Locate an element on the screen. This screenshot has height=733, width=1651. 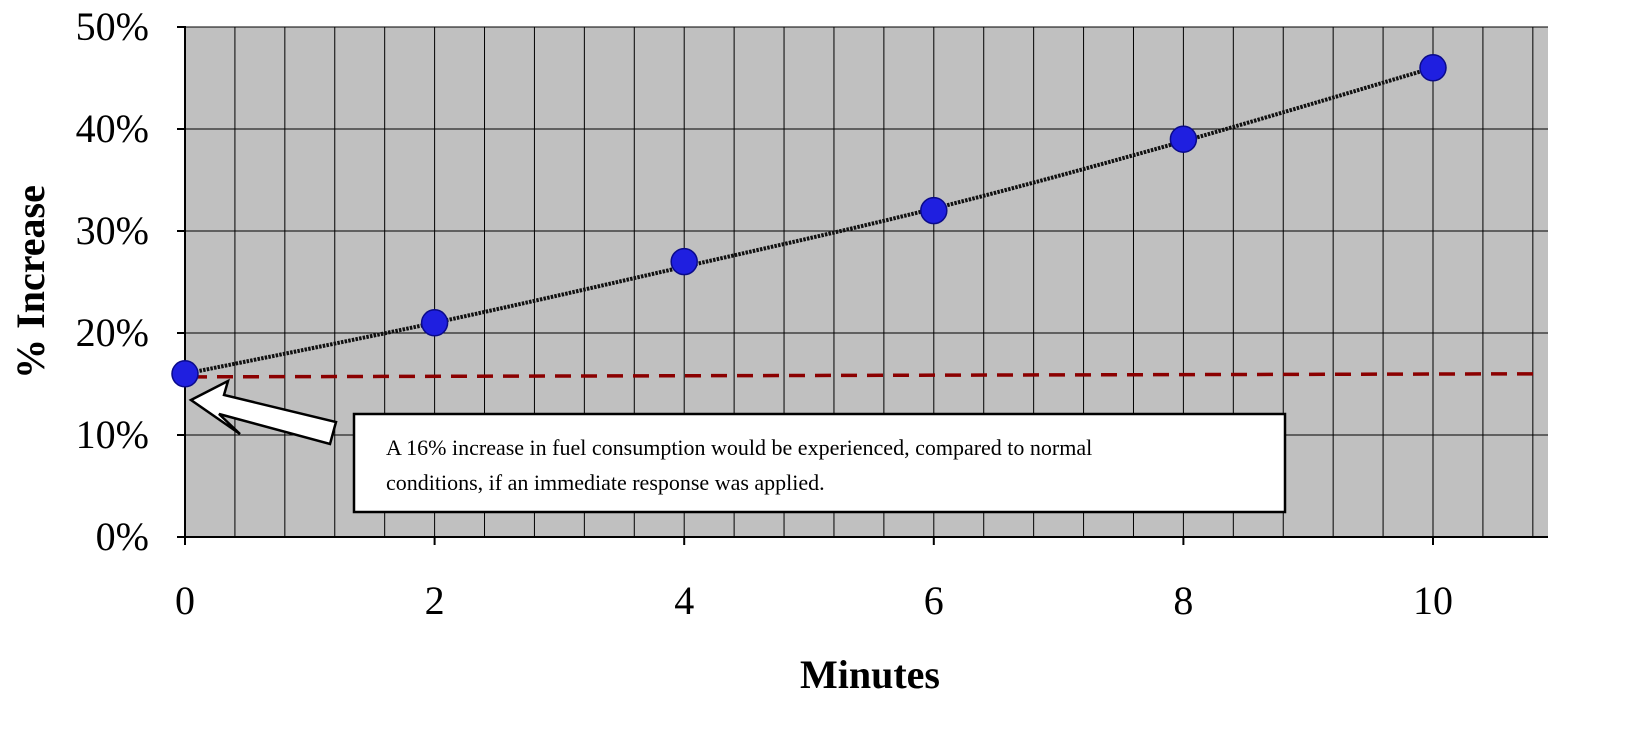
annotation-box is located at coordinates (819, 463).